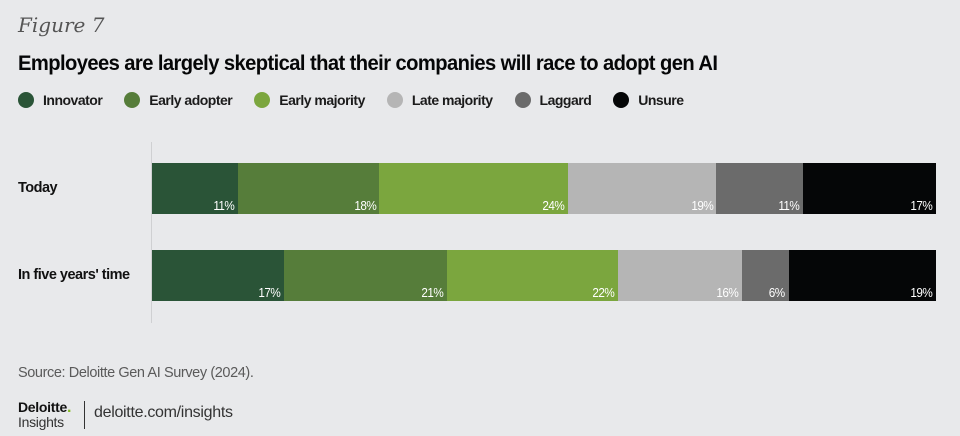  I want to click on figure-label: Figure 7, so click(61, 25).